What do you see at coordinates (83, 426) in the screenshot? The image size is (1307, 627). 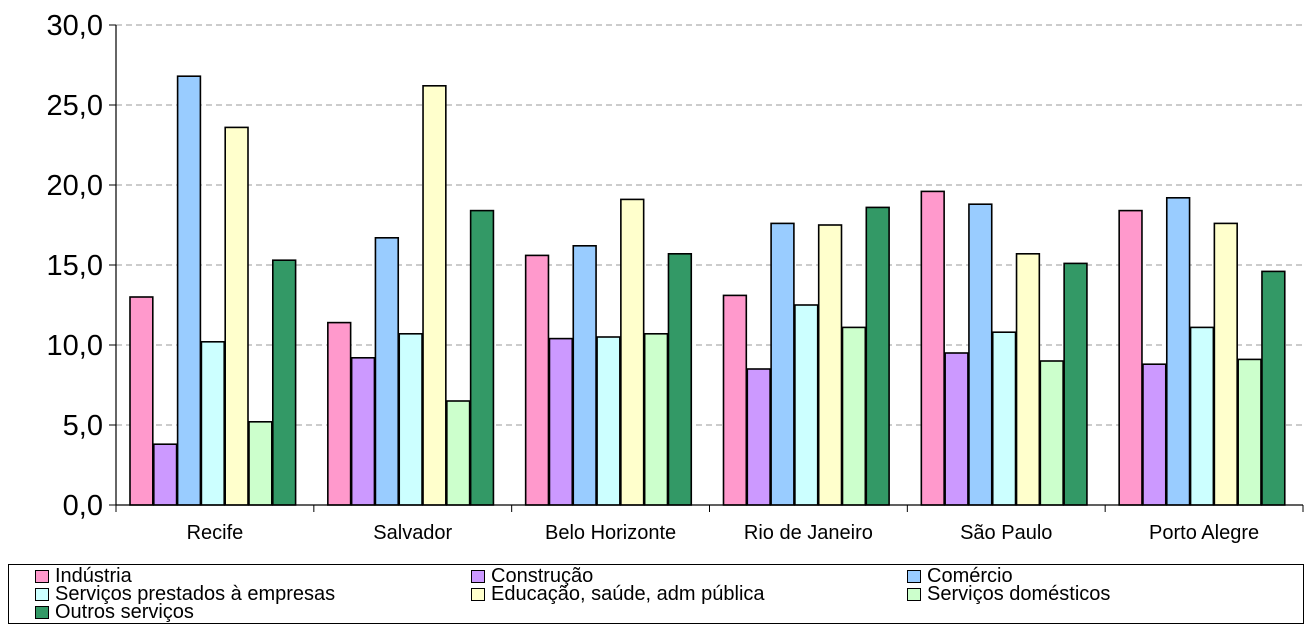 I see `y-tick-label: 5,0` at bounding box center [83, 426].